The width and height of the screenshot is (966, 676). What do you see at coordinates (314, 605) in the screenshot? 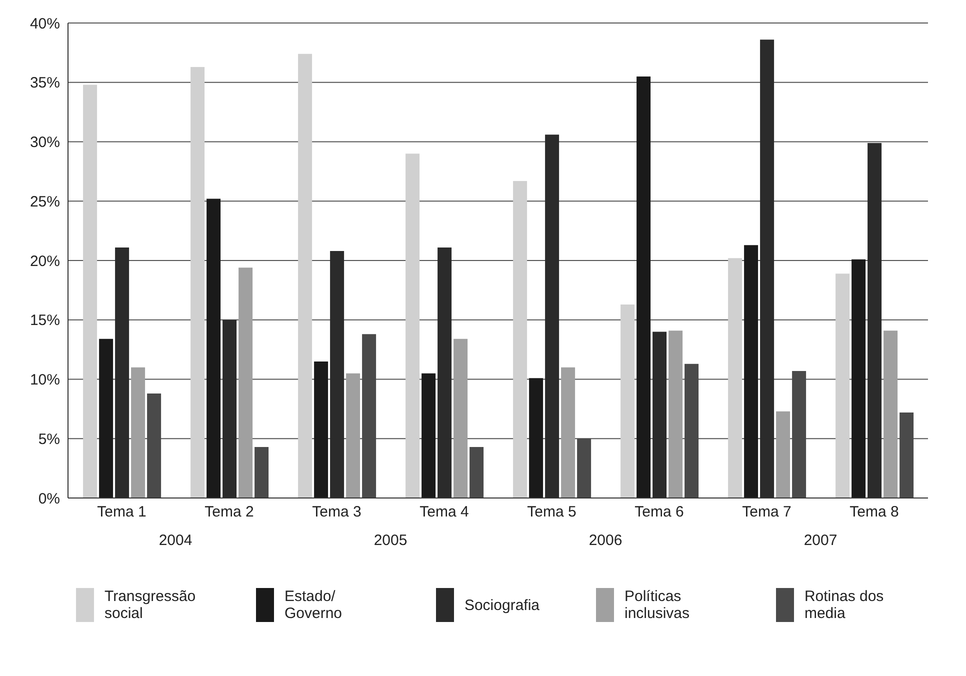
I see `legend-label: Estado/ Governo` at bounding box center [314, 605].